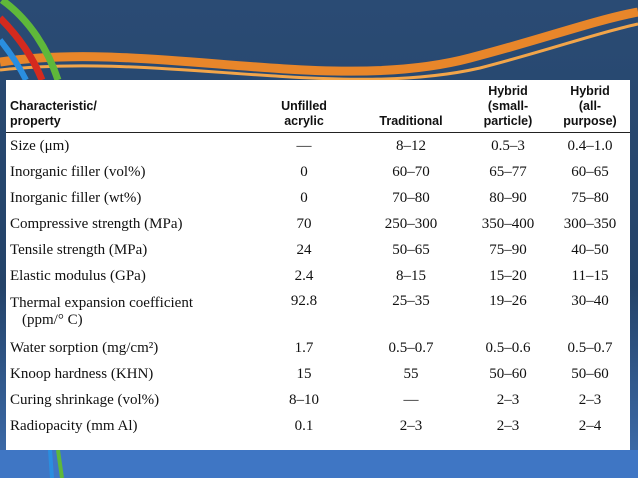 Image resolution: width=638 pixels, height=478 pixels. I want to click on cell-hybrid-small: 50–60, so click(508, 373).